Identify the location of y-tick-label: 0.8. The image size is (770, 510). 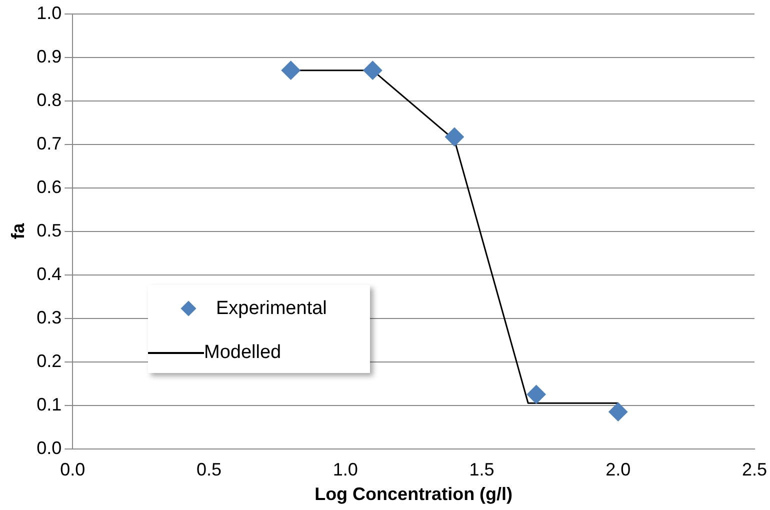
(49, 100).